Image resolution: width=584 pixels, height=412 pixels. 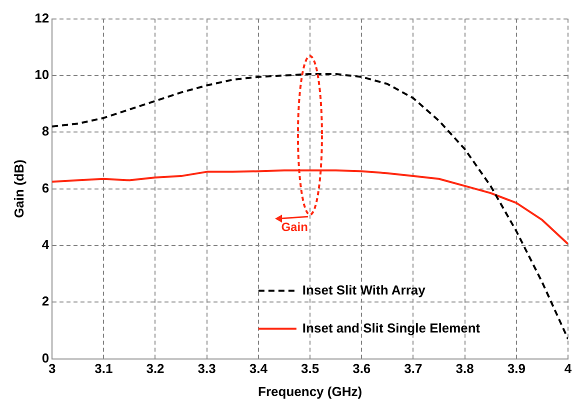 I want to click on x-axis-title: Frequency (GHz), so click(x=310, y=391).